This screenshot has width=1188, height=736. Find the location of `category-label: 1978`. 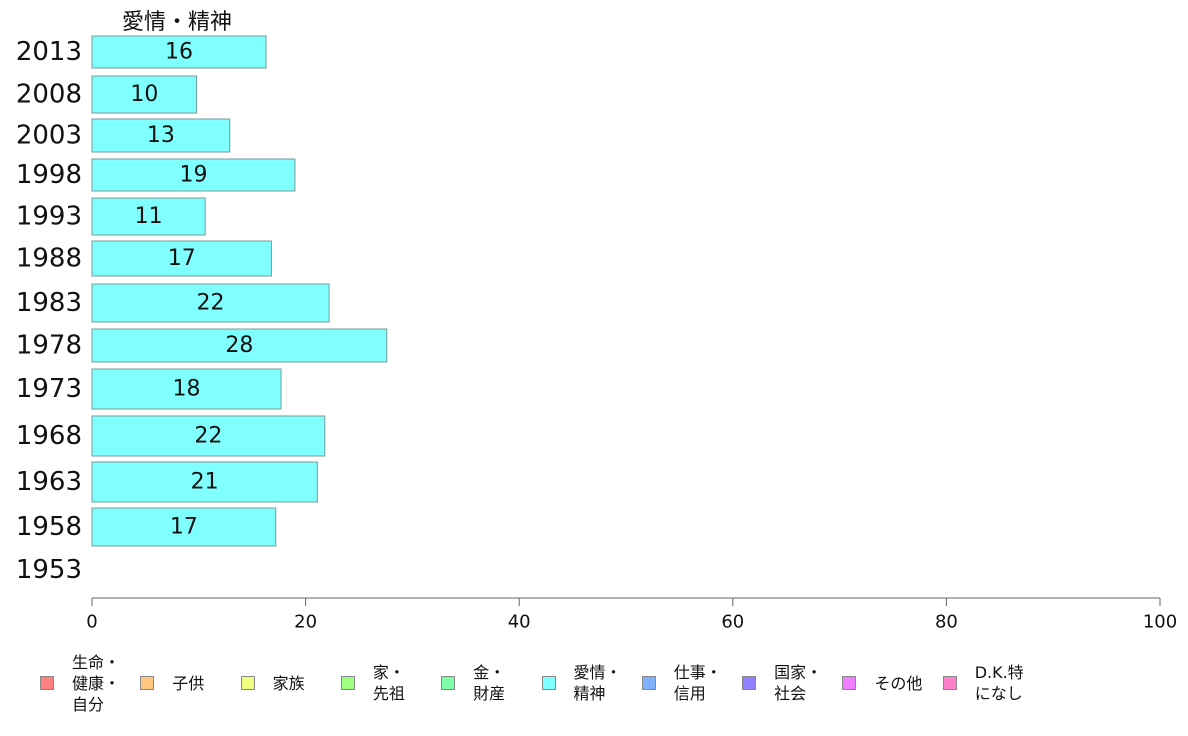

category-label: 1978 is located at coordinates (49, 346).